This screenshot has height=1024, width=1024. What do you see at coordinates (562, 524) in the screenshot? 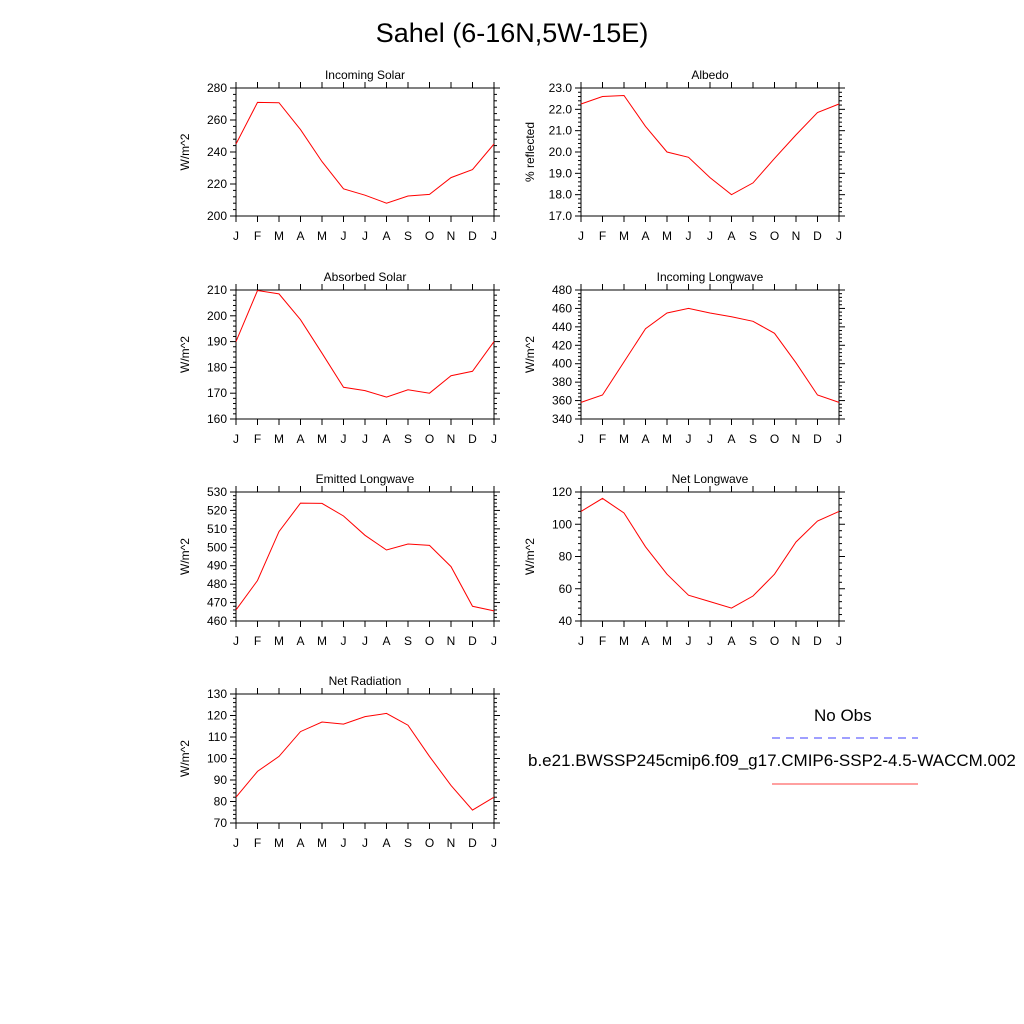
I see `y-tick-label: 100` at bounding box center [562, 524].